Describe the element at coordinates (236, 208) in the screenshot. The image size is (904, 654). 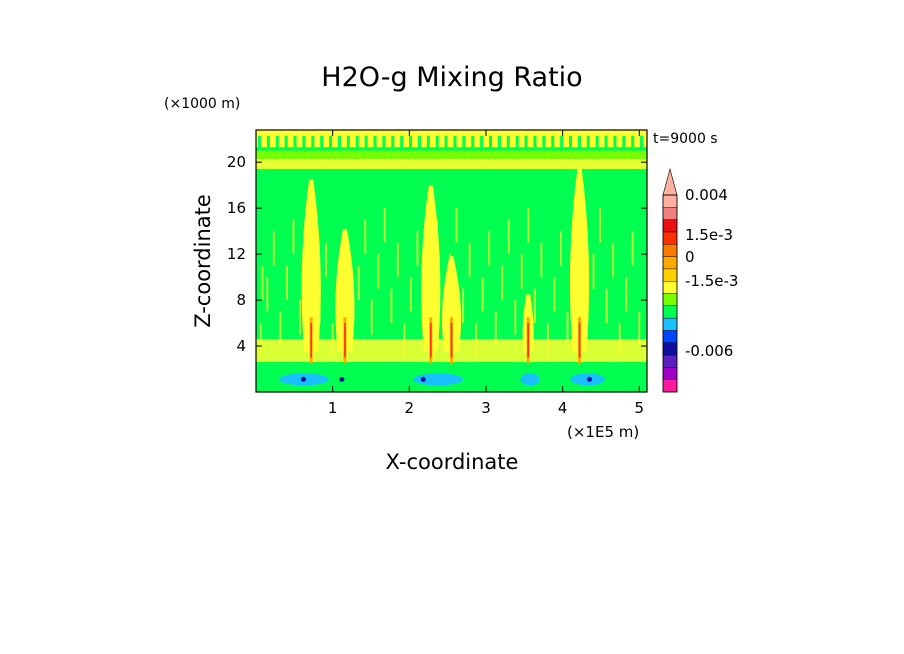
I see `y-tick-label: 16` at that location.